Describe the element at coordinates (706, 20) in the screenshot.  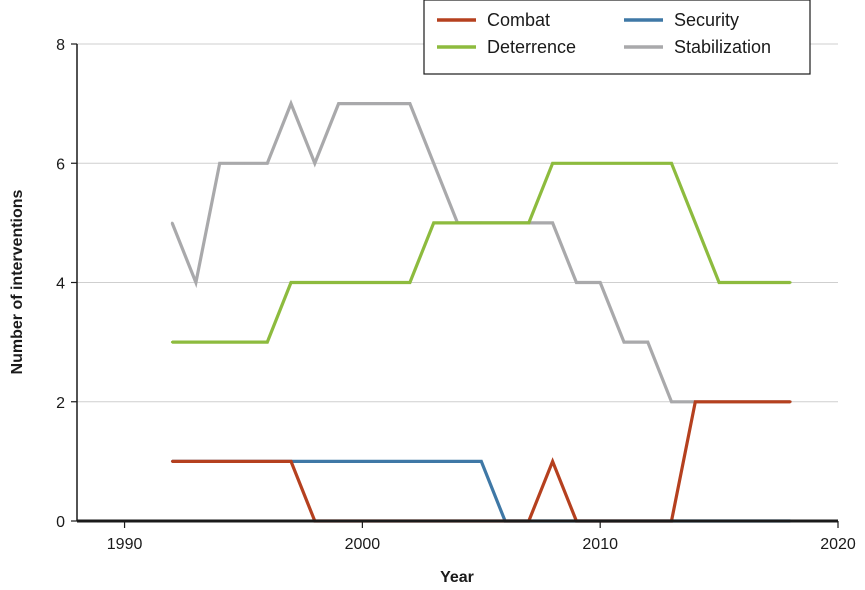
I see `legend-label-security: Security` at that location.